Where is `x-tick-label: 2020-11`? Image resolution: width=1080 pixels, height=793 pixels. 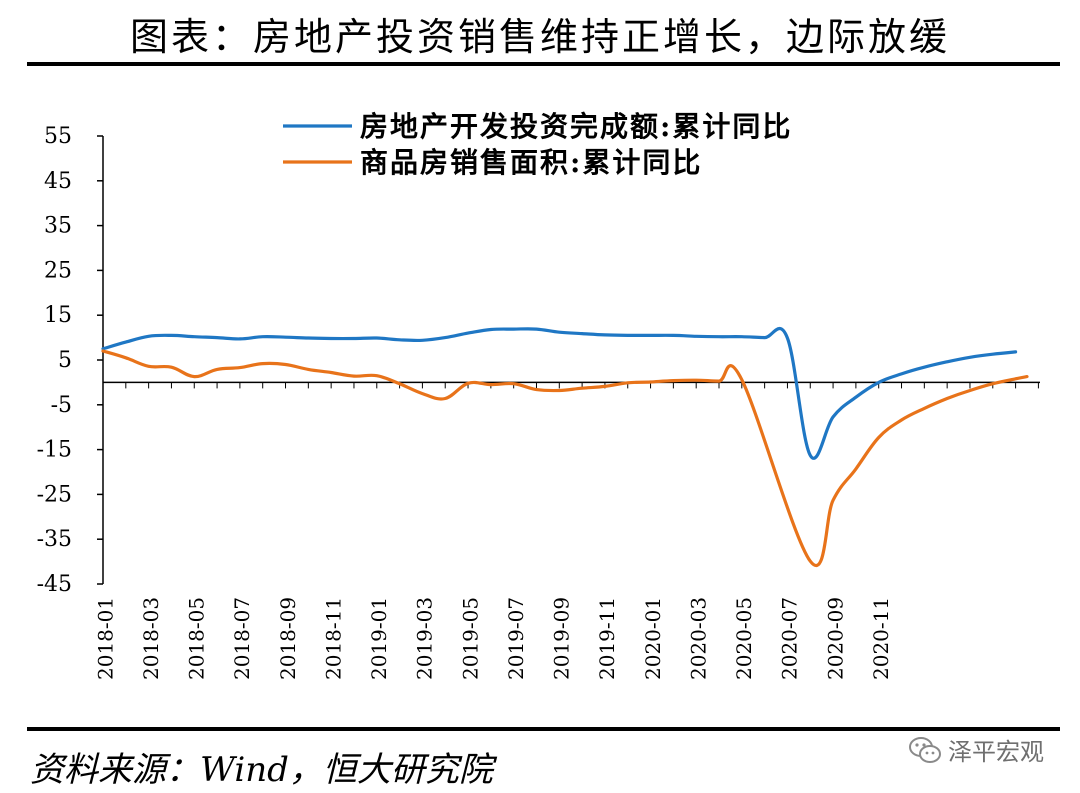 x-tick-label: 2020-11 is located at coordinates (881, 638).